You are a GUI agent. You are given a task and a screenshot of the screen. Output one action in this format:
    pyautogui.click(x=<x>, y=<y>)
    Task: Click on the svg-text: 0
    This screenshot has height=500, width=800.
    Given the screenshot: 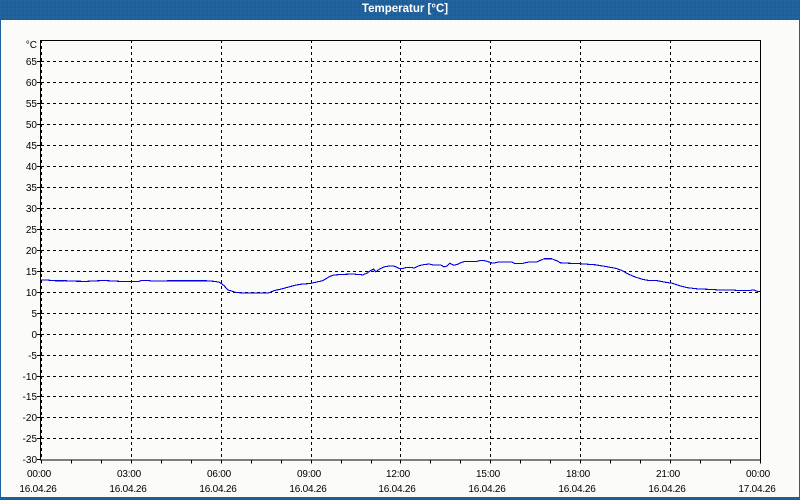 What is the action you would take?
    pyautogui.click(x=34, y=335)
    